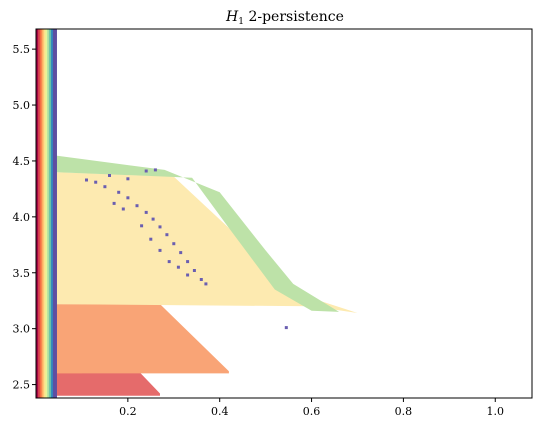 The height and width of the screenshot is (431, 543). What do you see at coordinates (404, 411) in the screenshot?
I see `x-tick-label: 0.8` at bounding box center [404, 411].